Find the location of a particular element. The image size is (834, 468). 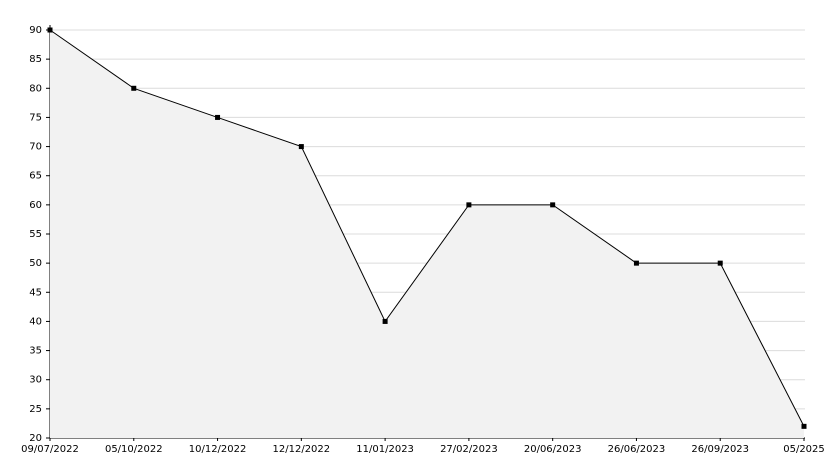

y-tick-label: 85 is located at coordinates (35, 59).